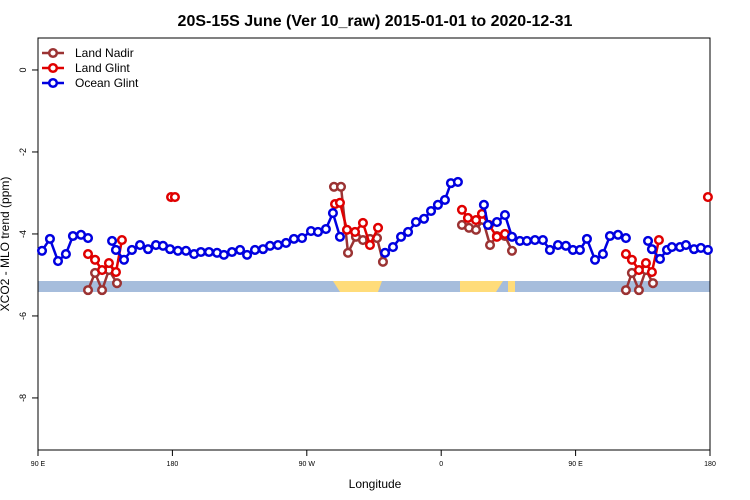  I want to click on series, so click(397, 235).